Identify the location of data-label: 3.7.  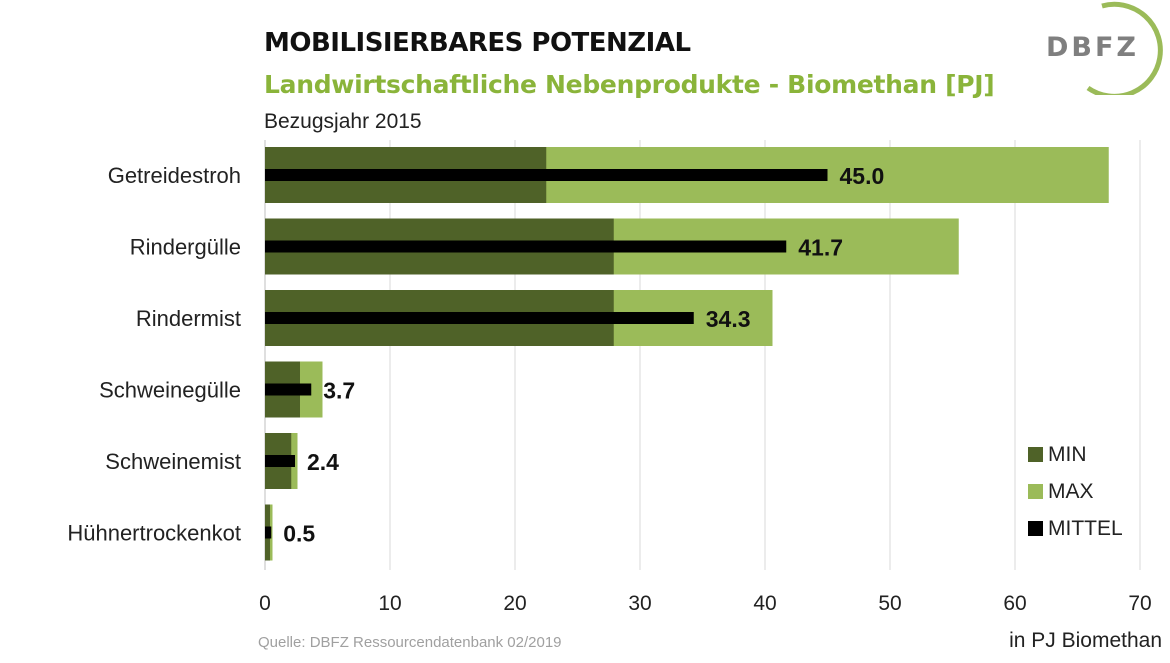
(339, 391).